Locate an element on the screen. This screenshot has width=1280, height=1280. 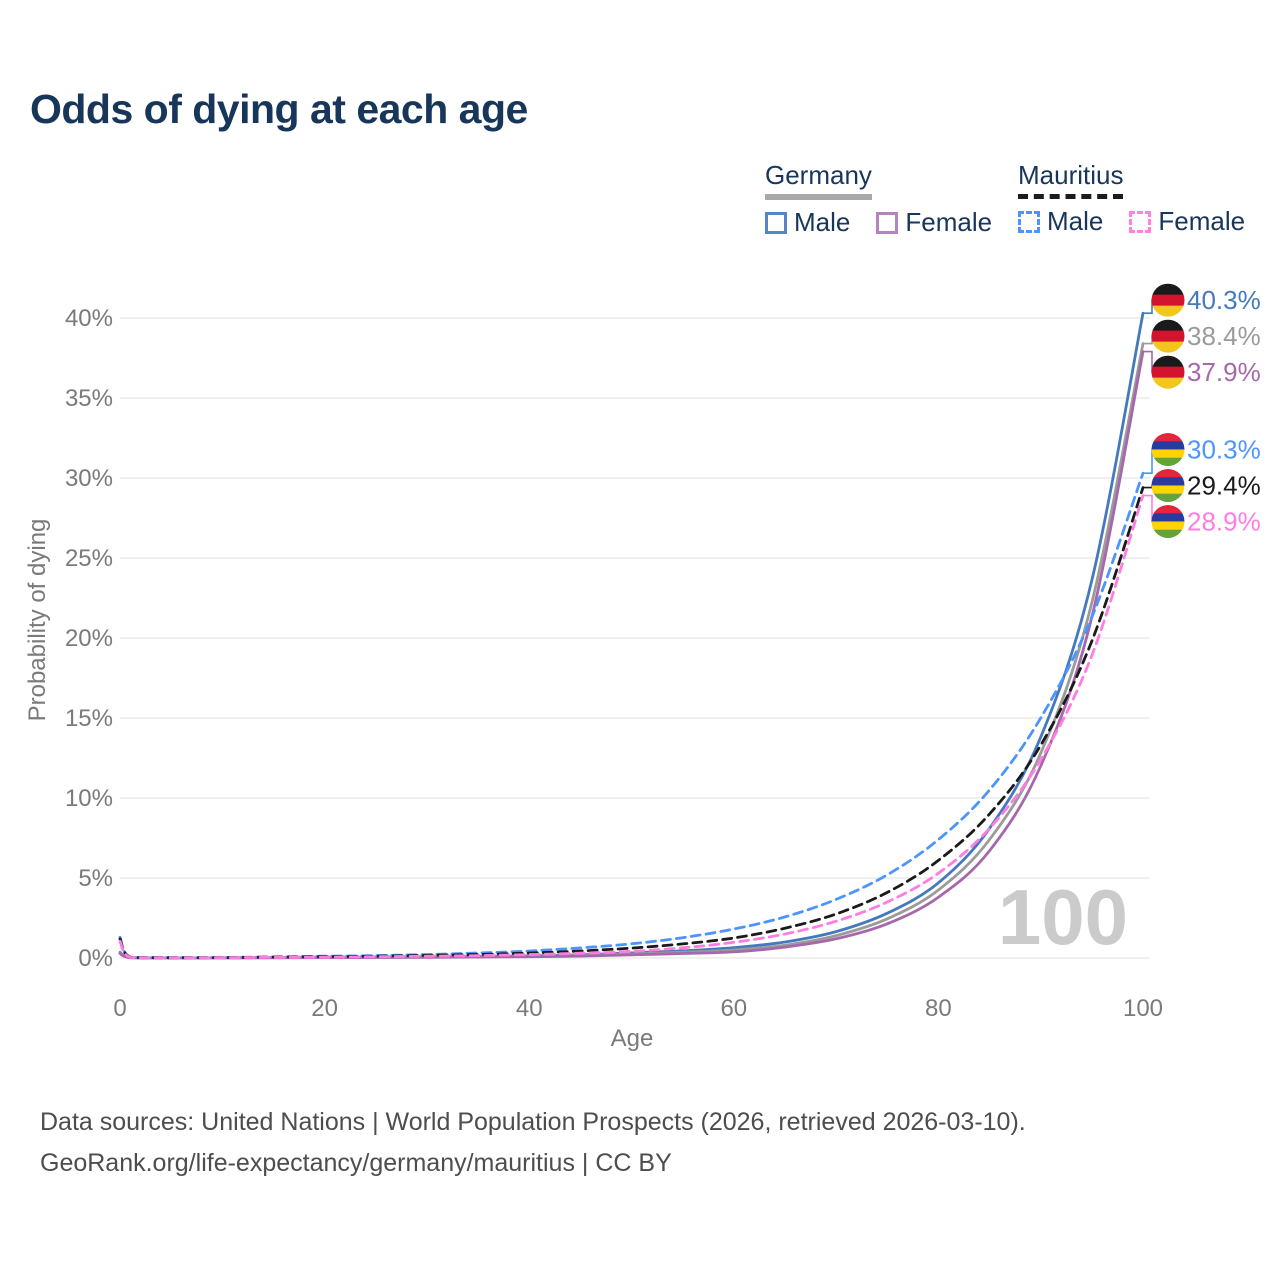
legend-group-mauritius: Mauritius Male Female is located at coordinates (1131, 198).